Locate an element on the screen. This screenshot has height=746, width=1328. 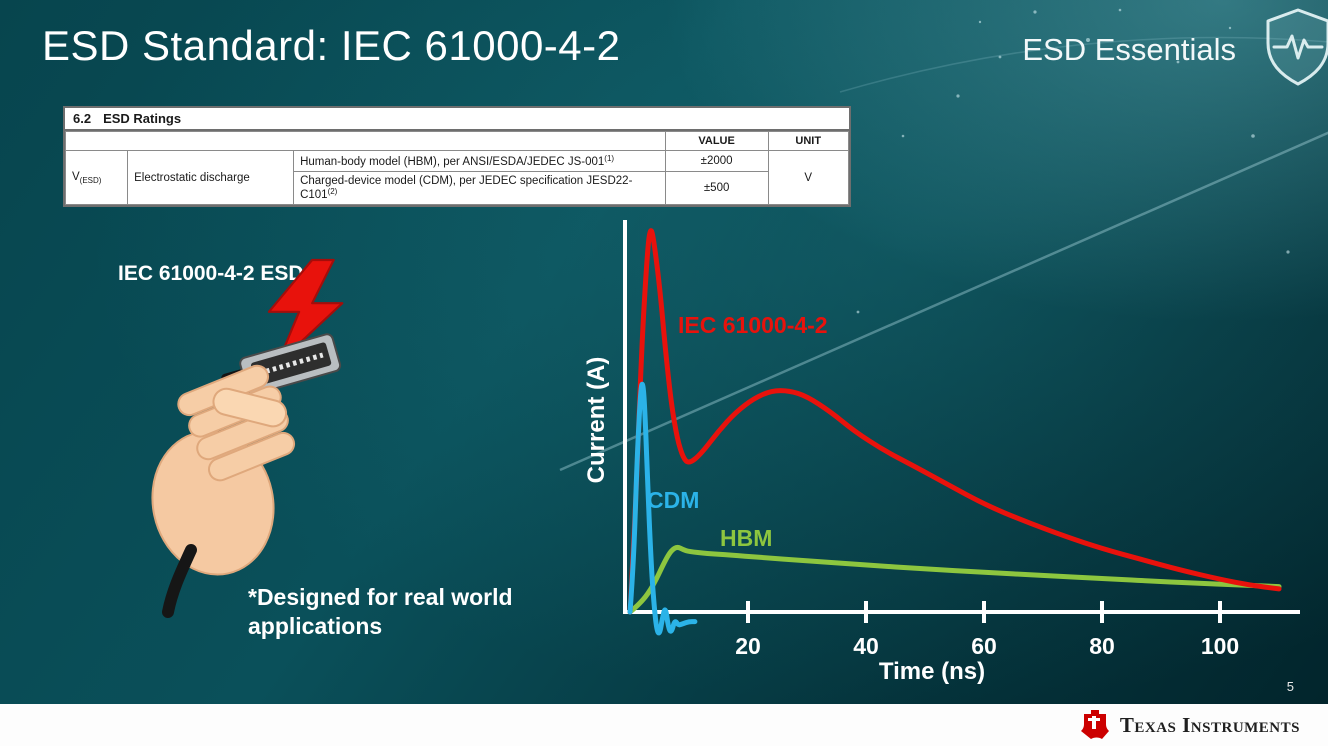
heartbeat-pulse-icon is located at coordinates (1298, 47).